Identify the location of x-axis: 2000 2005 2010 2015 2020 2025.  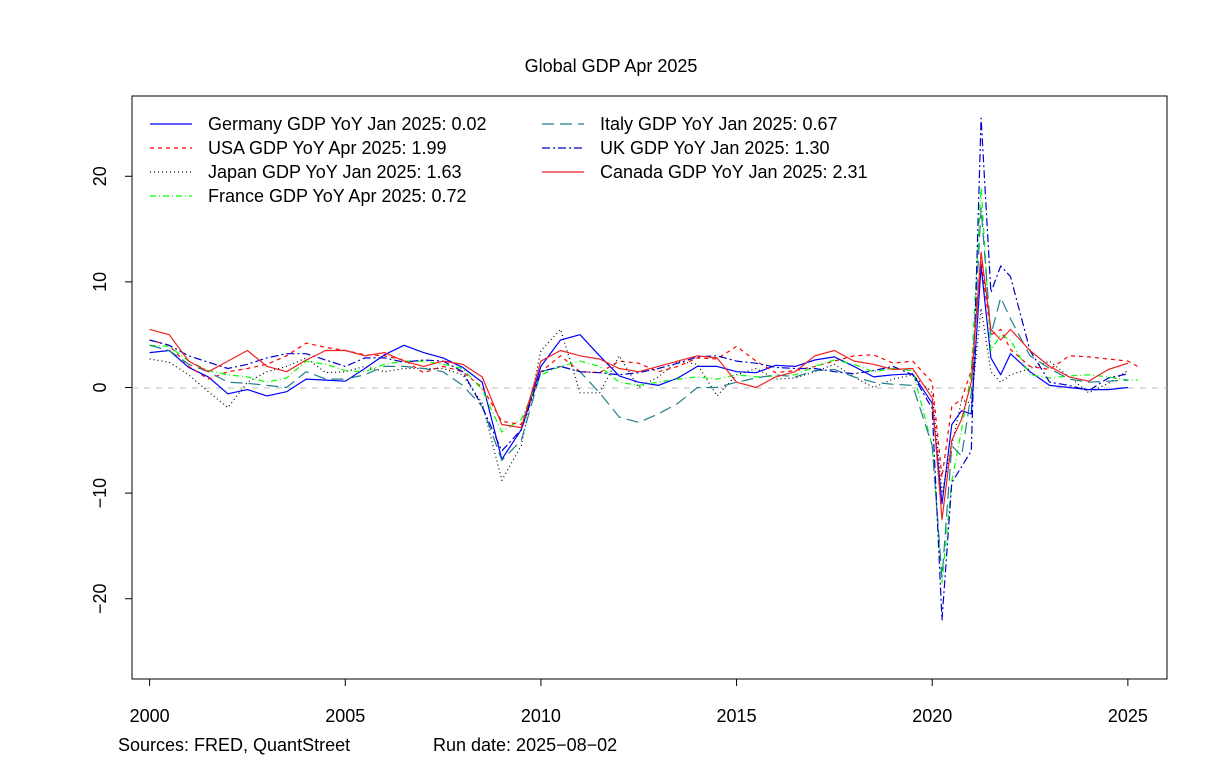
(639, 702).